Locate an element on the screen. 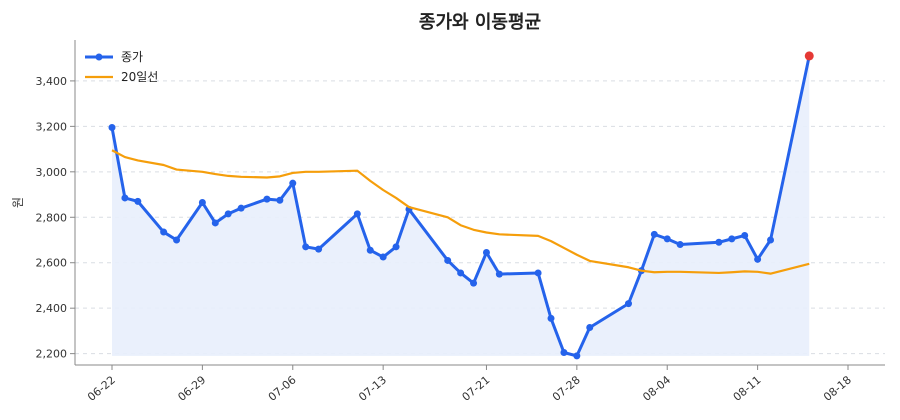 The image size is (900, 420). x-tick-label: 06-22 is located at coordinates (101, 388).